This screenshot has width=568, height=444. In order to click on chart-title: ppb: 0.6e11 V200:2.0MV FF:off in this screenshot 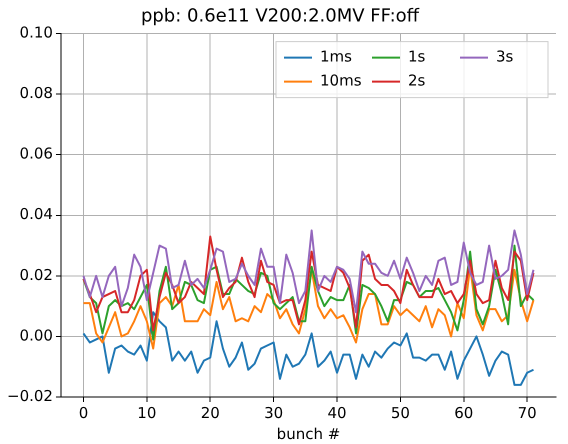, I will do `click(280, 15)`.